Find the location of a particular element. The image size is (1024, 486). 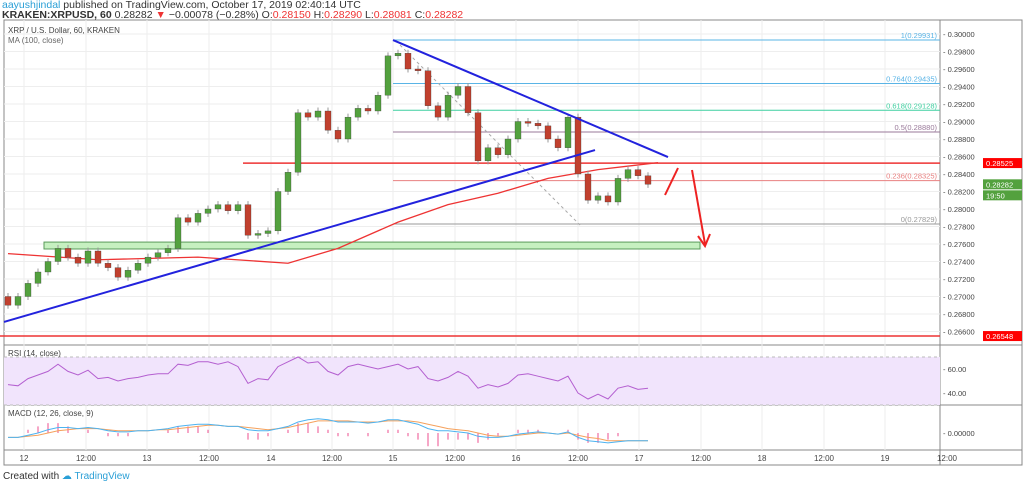

price-axis is located at coordinates (981, 242).